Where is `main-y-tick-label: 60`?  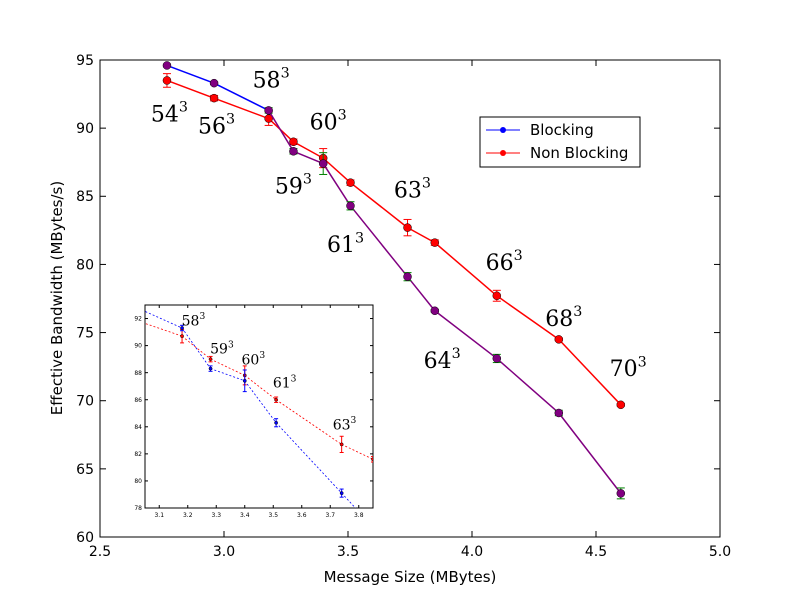
main-y-tick-label: 60 is located at coordinates (85, 538).